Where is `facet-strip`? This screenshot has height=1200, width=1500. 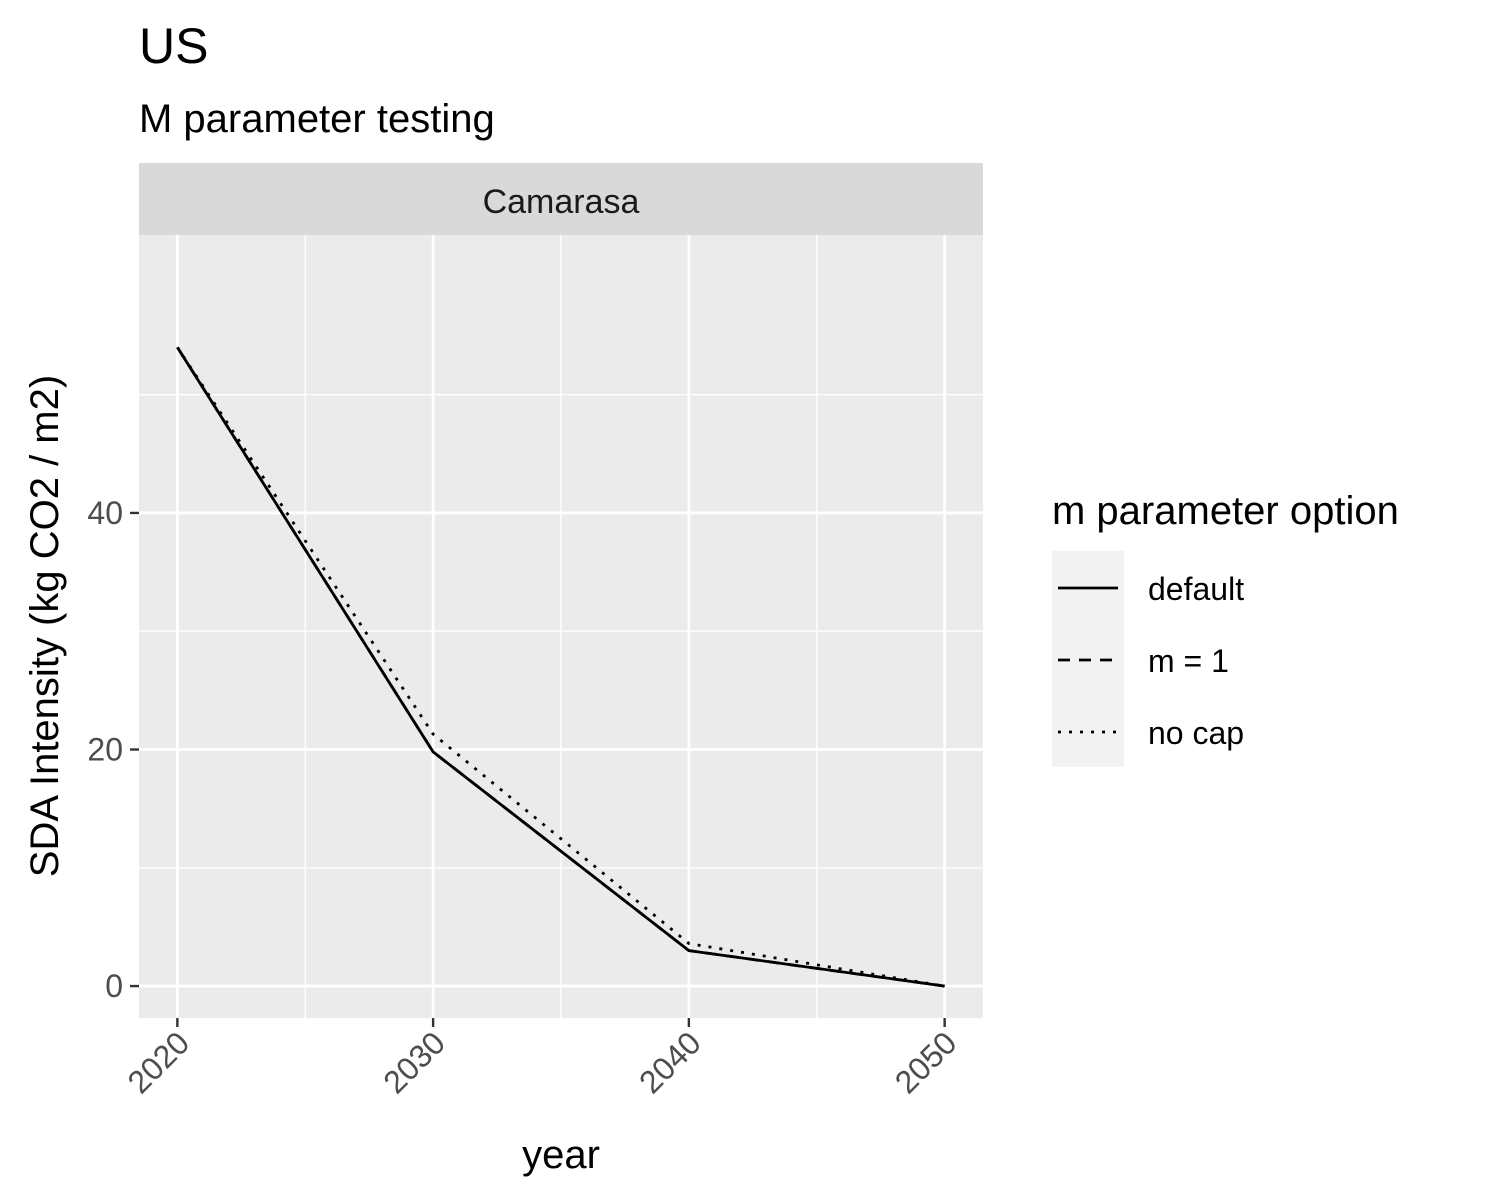 facet-strip is located at coordinates (561, 199).